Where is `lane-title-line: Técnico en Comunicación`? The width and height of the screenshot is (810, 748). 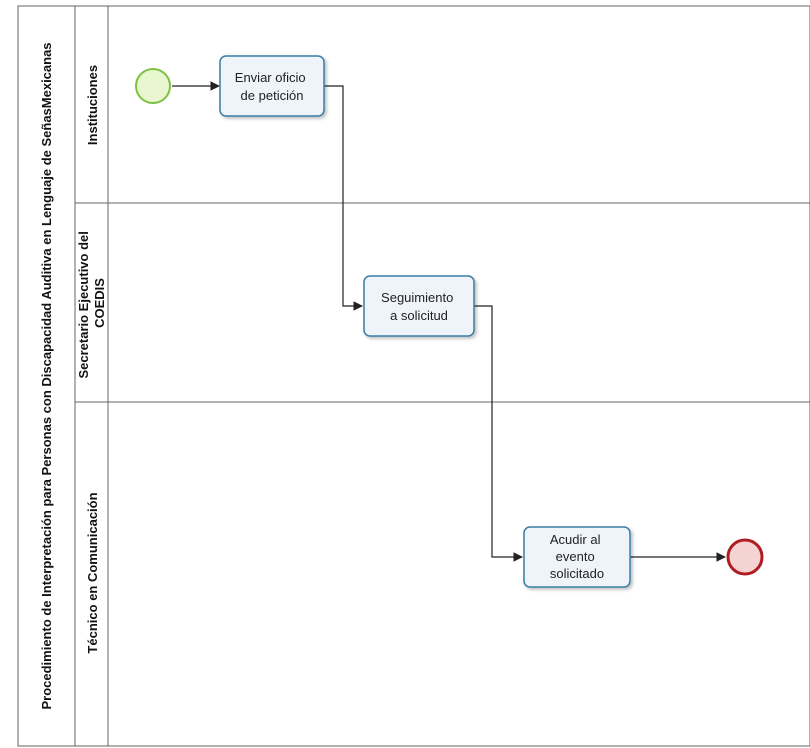 lane-title-line: Técnico en Comunicación is located at coordinates (92, 572).